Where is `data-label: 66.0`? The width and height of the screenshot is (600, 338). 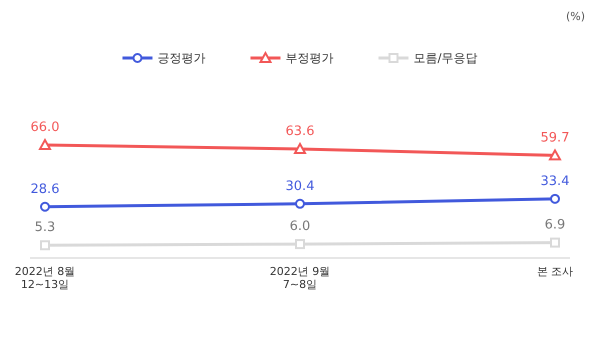 data-label: 66.0 is located at coordinates (45, 127).